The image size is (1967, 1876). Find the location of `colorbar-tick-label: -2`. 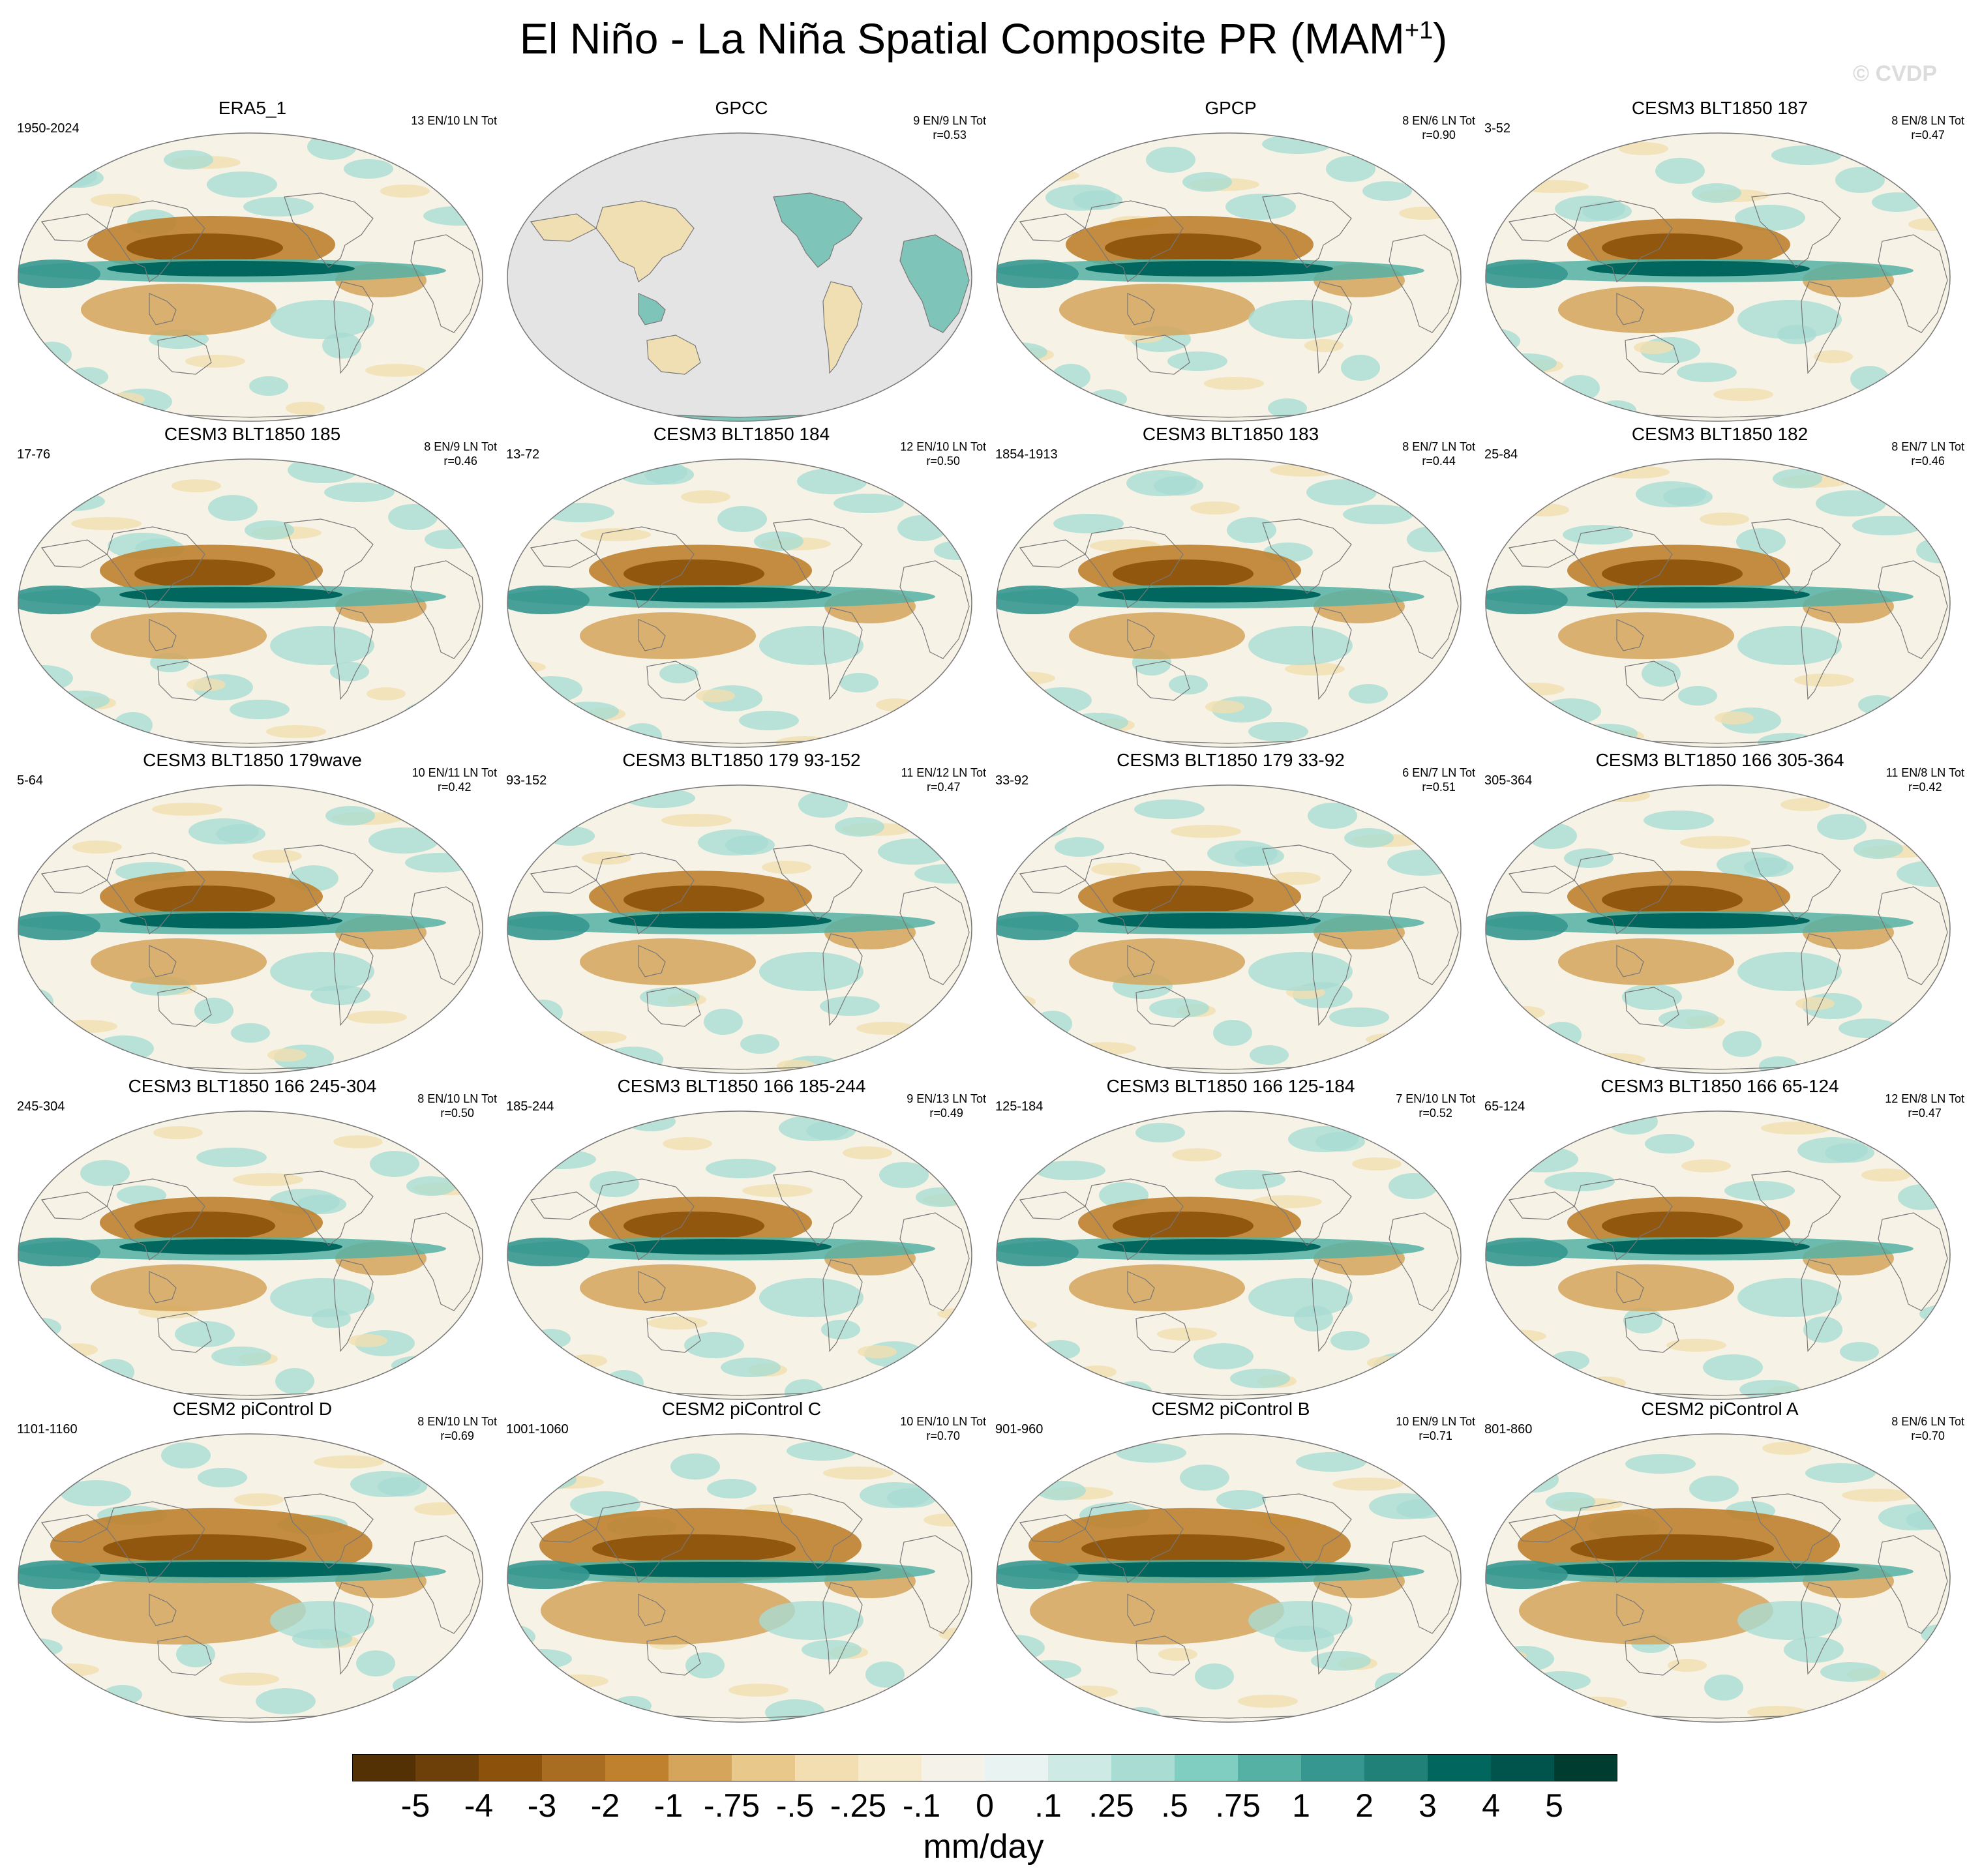

colorbar-tick-label: -2 is located at coordinates (605, 1805).